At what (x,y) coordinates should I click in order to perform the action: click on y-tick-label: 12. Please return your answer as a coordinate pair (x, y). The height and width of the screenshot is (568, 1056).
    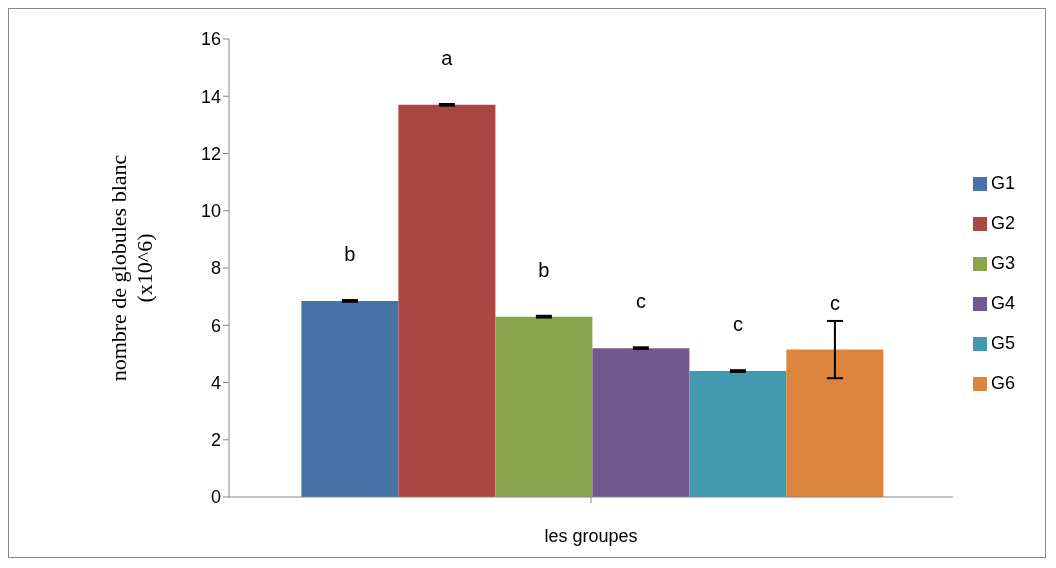
    Looking at the image, I should click on (210, 153).